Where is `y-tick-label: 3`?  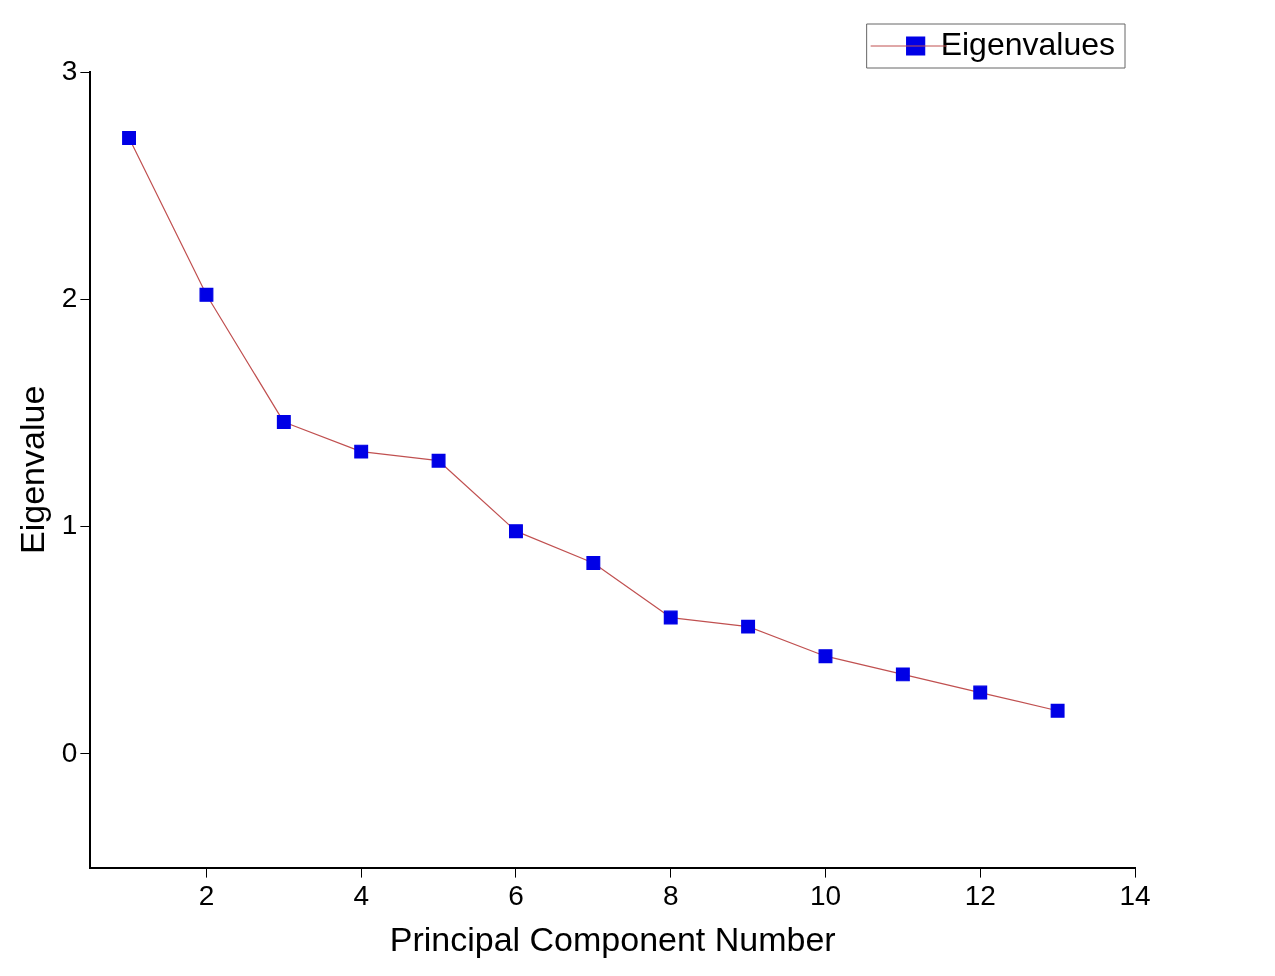 y-tick-label: 3 is located at coordinates (69, 70).